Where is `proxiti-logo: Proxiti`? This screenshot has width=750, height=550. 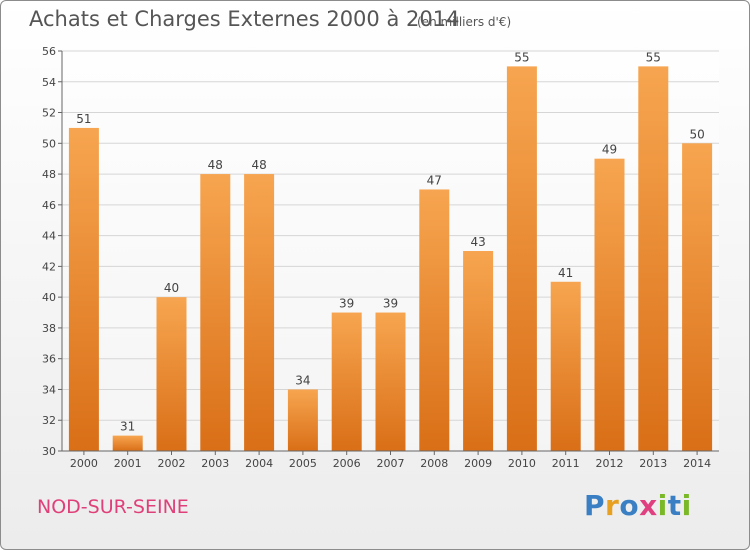
proxiti-logo: Proxiti is located at coordinates (638, 505).